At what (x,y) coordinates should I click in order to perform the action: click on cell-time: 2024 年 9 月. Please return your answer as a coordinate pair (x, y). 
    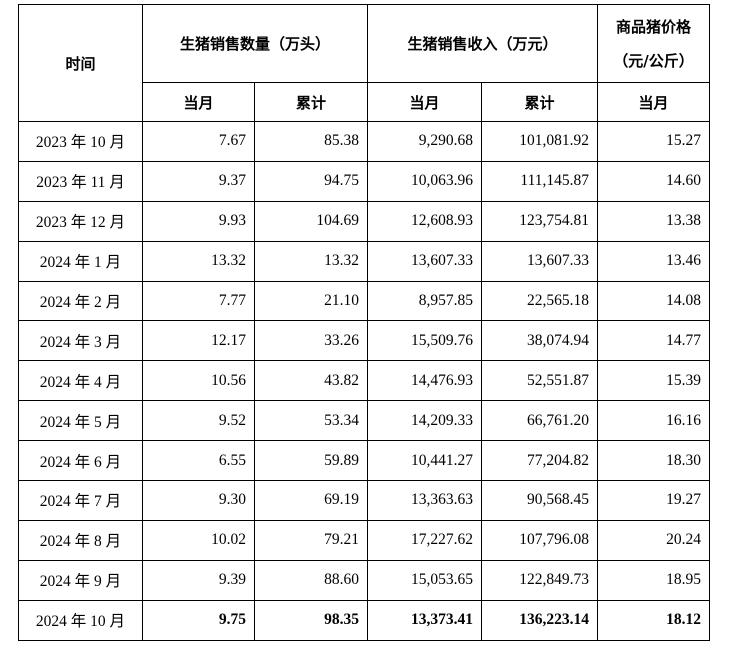
    Looking at the image, I should click on (80, 580).